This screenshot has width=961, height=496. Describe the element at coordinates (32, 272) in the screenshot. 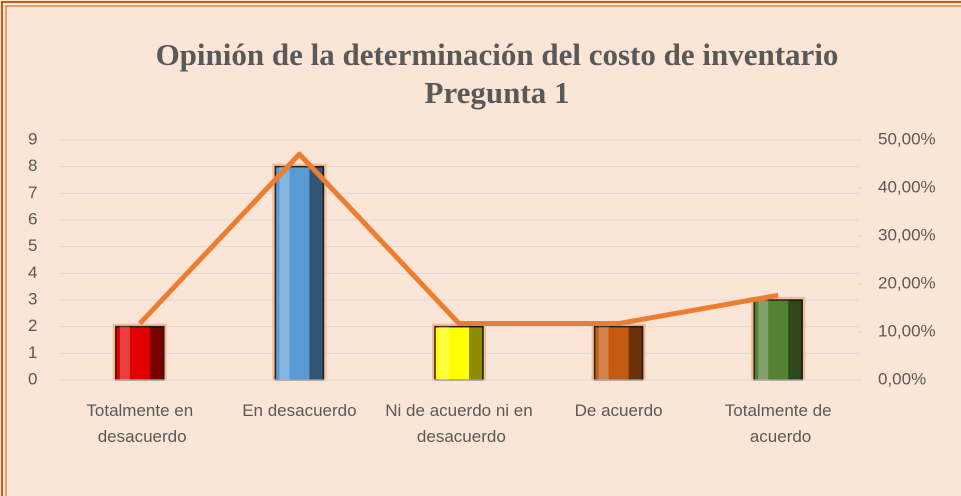

I see `y-tick-label: 4` at that location.